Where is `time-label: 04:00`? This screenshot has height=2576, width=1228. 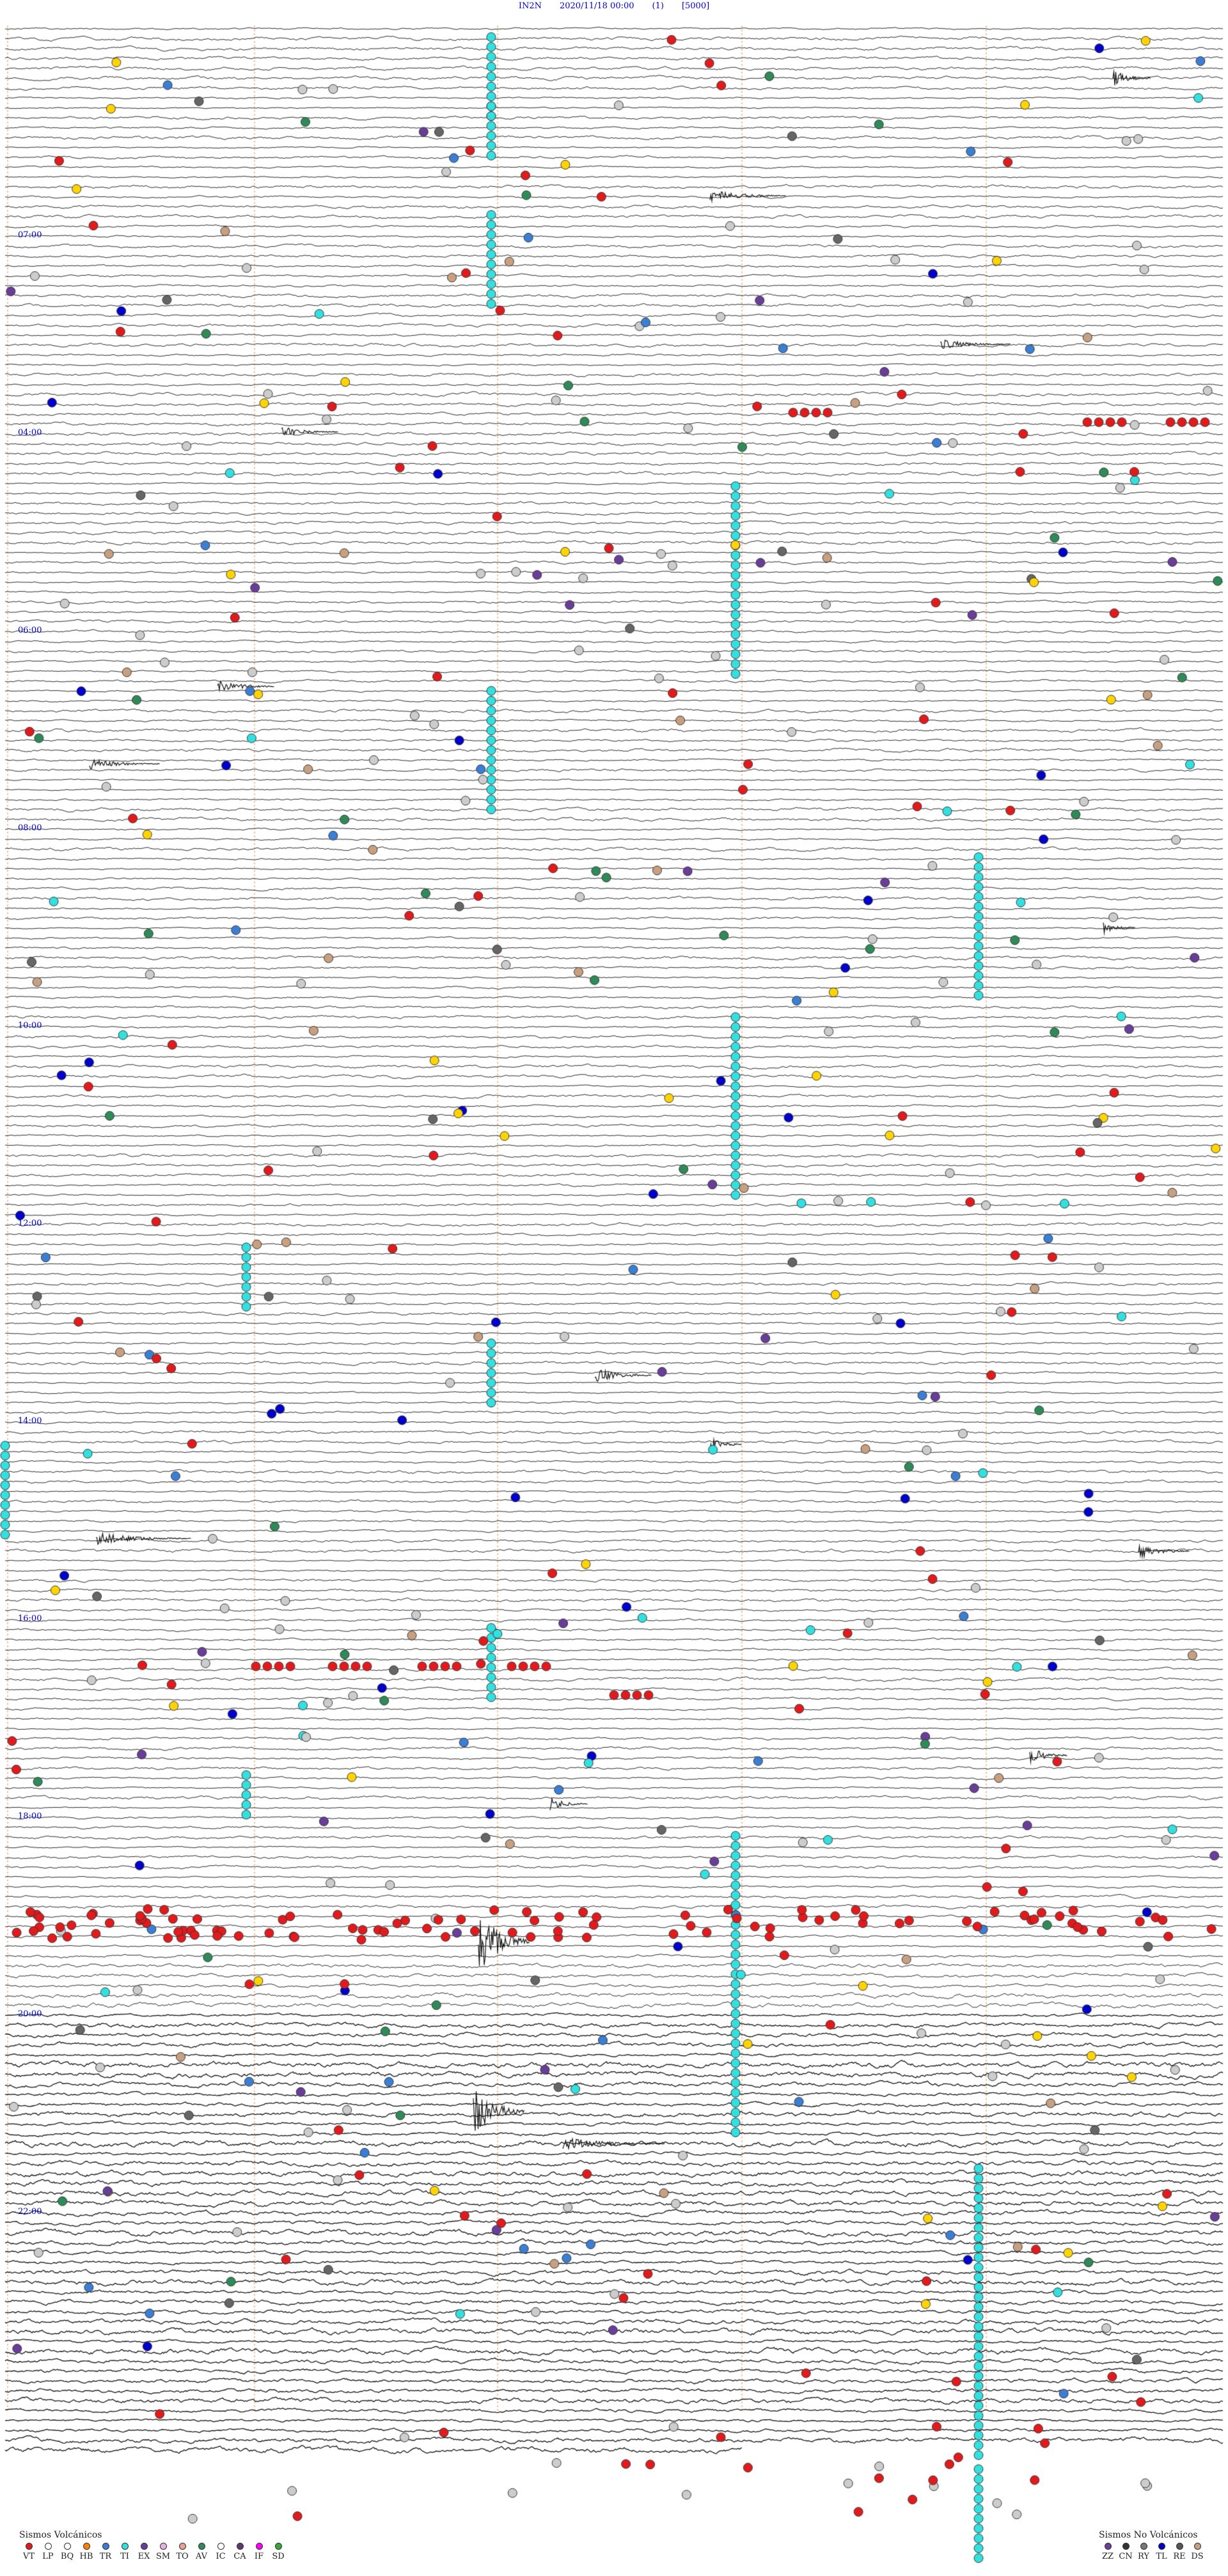 time-label: 04:00 is located at coordinates (30, 433).